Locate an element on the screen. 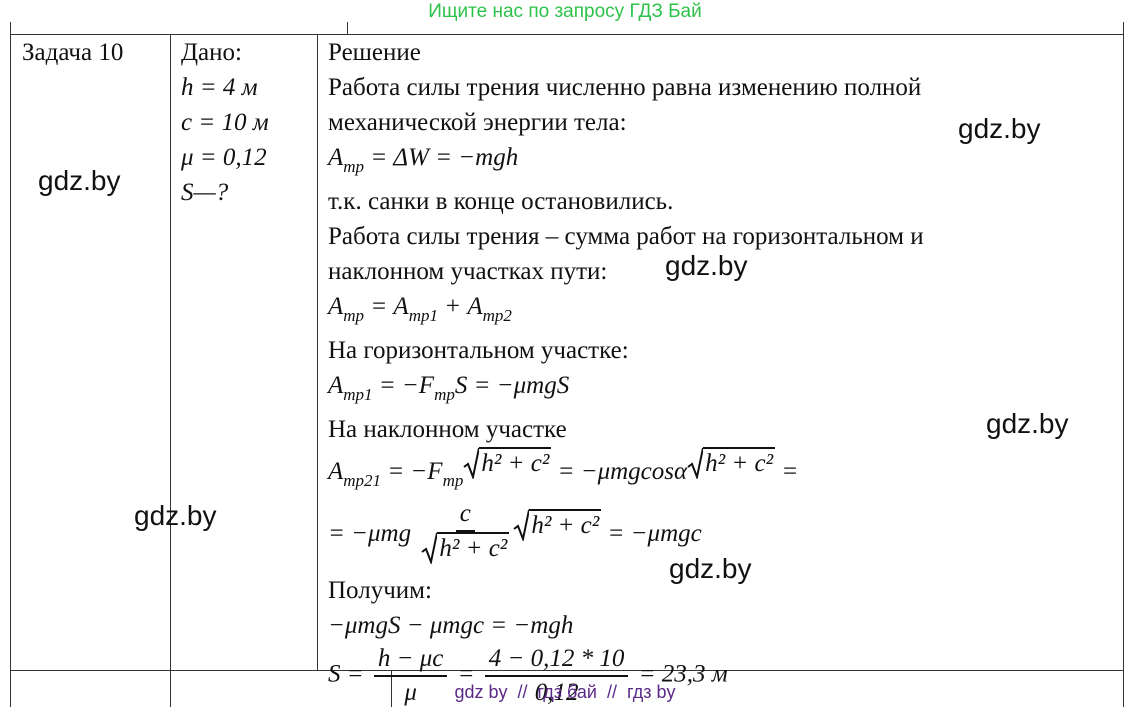  numerator: h − μc is located at coordinates (410, 660).